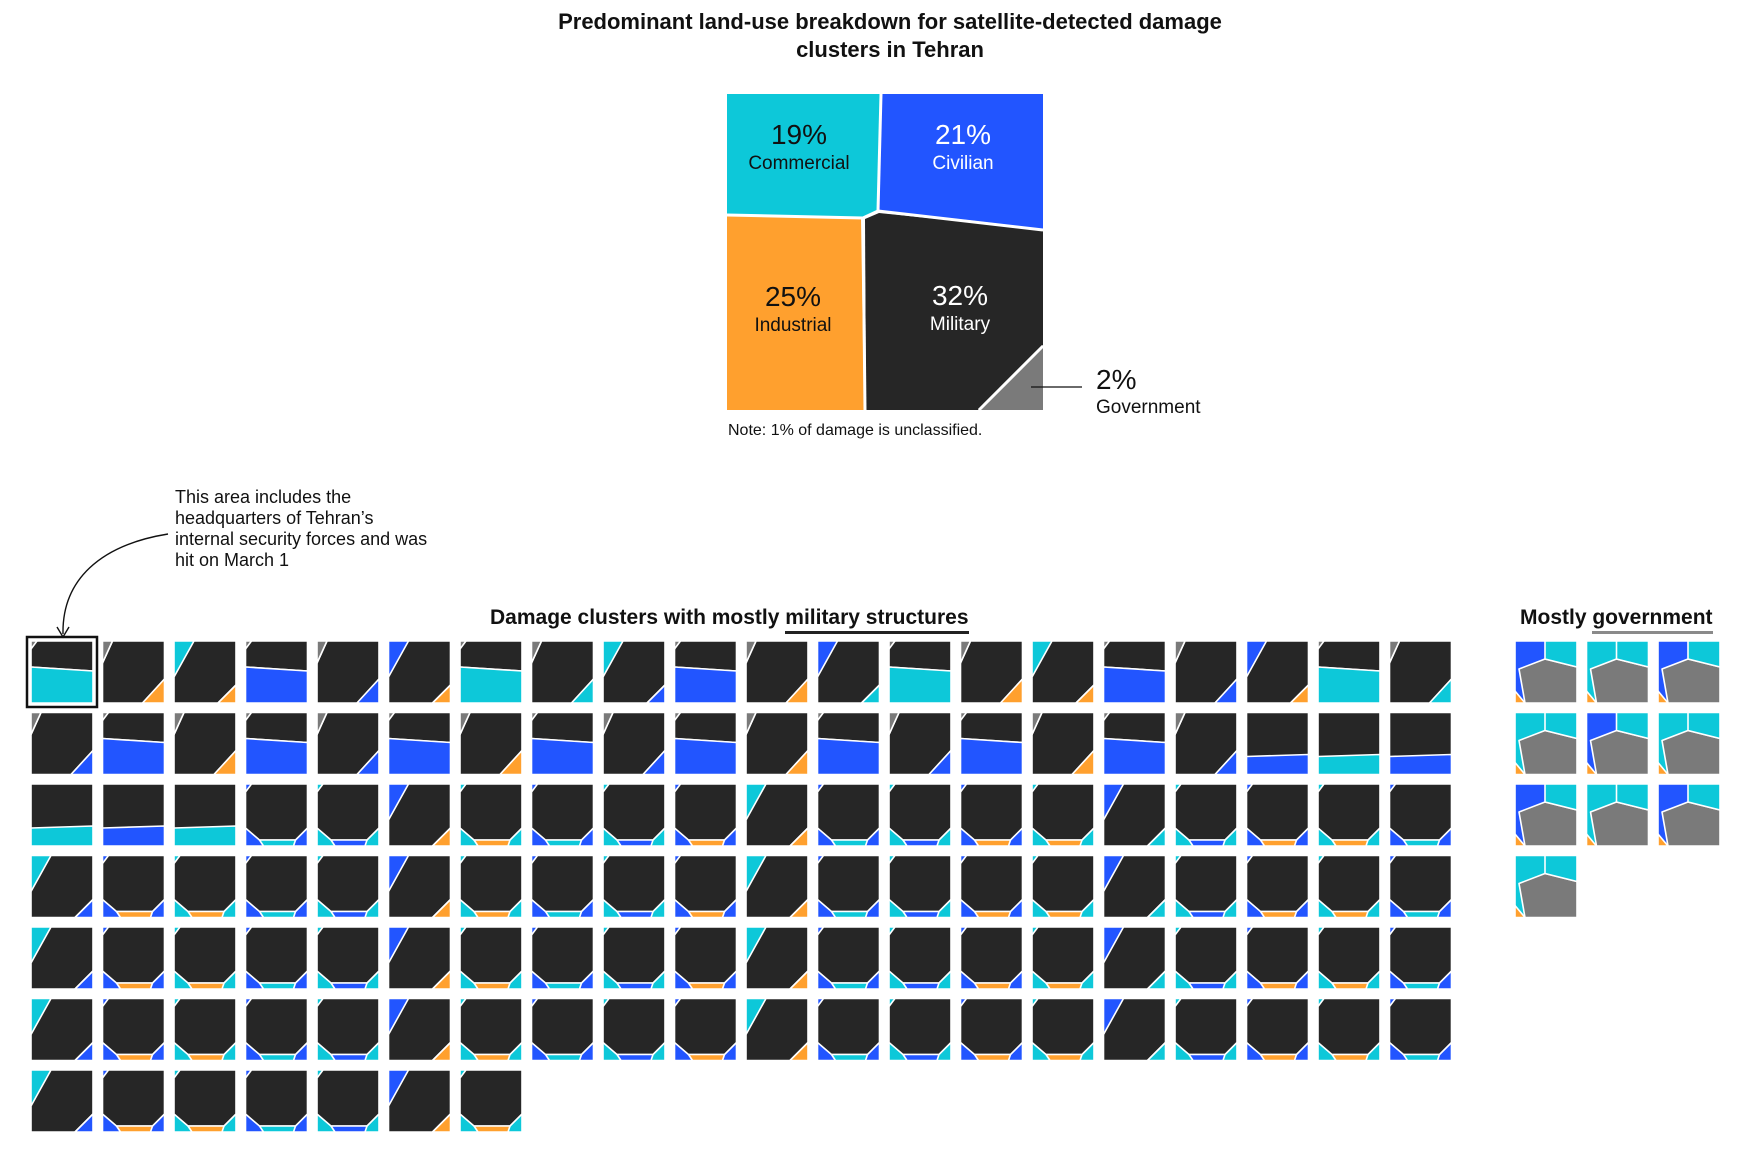 Image resolution: width=1750 pixels, height=1156 pixels. I want to click on commercial-pct: 19%, so click(799, 134).